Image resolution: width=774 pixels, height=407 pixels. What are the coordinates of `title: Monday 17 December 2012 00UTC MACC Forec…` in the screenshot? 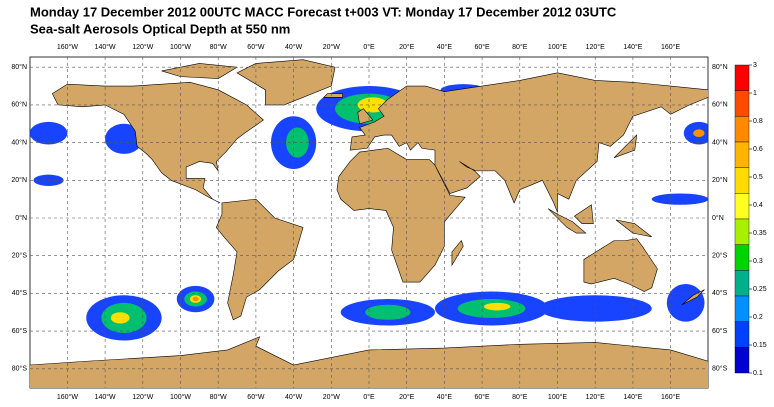 It's located at (323, 11).